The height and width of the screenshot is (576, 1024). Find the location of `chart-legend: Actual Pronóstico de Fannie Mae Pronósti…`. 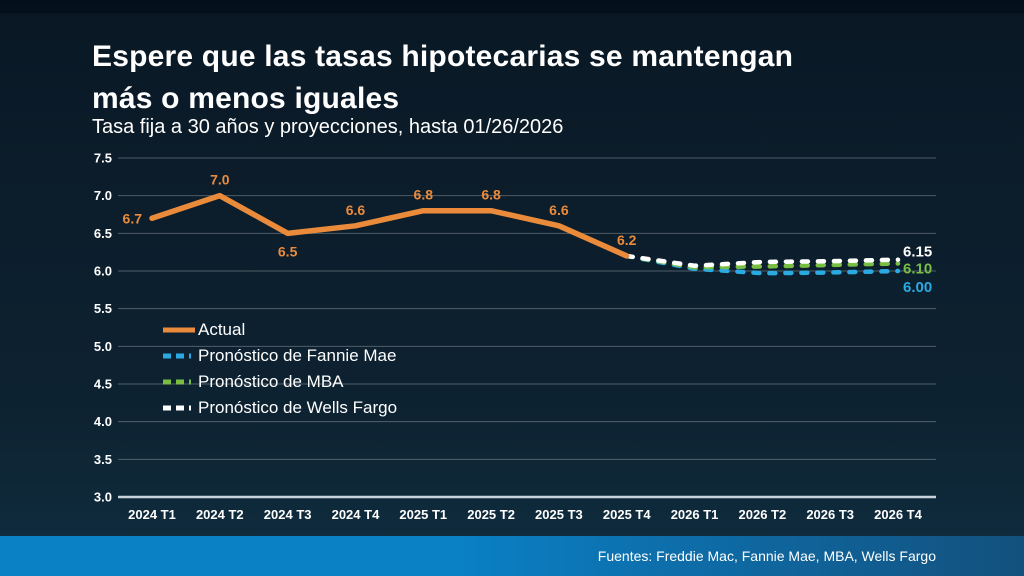

chart-legend: Actual Pronóstico de Fannie Mae Pronósti… is located at coordinates (279, 369).